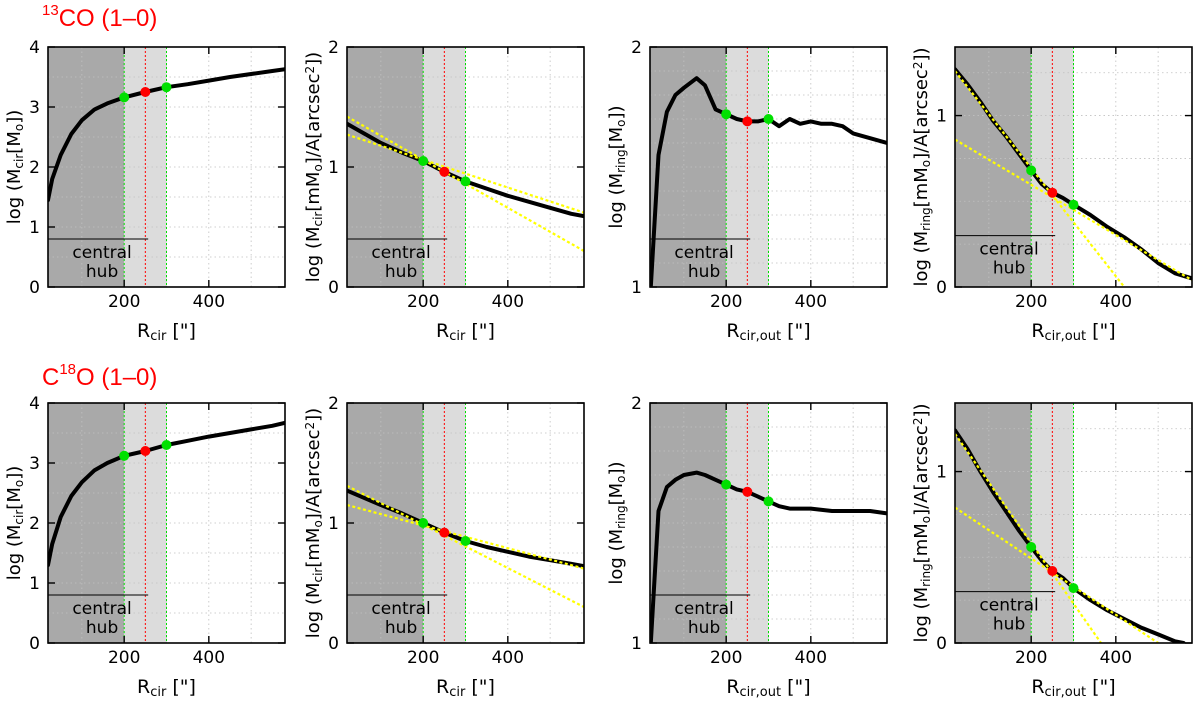 Image resolution: width=1200 pixels, height=702 pixels. What do you see at coordinates (34, 48) in the screenshot?
I see `y-tick-label: 4` at bounding box center [34, 48].